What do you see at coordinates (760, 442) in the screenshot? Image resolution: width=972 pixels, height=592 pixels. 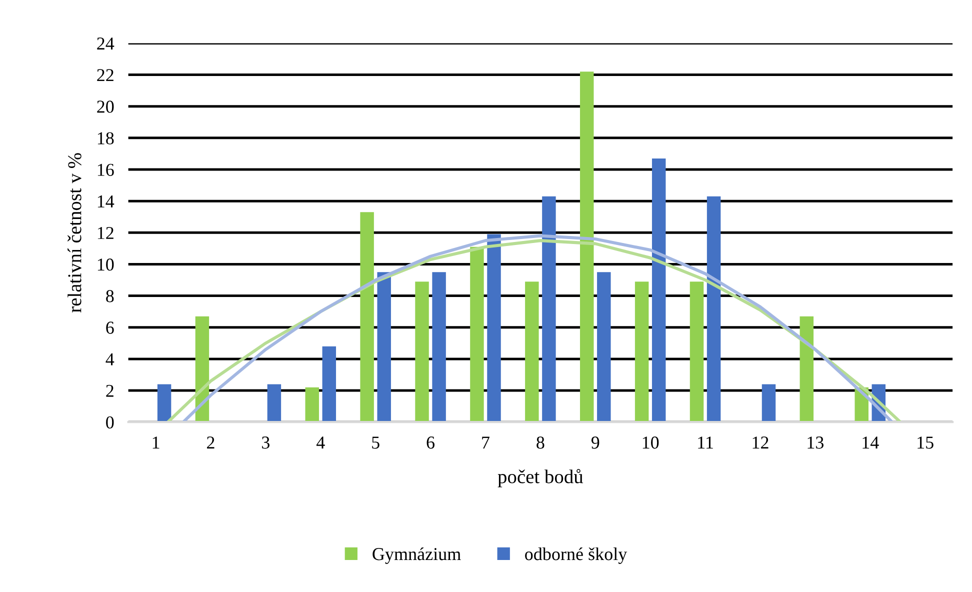 I see `x-tick-label: 12` at bounding box center [760, 442].